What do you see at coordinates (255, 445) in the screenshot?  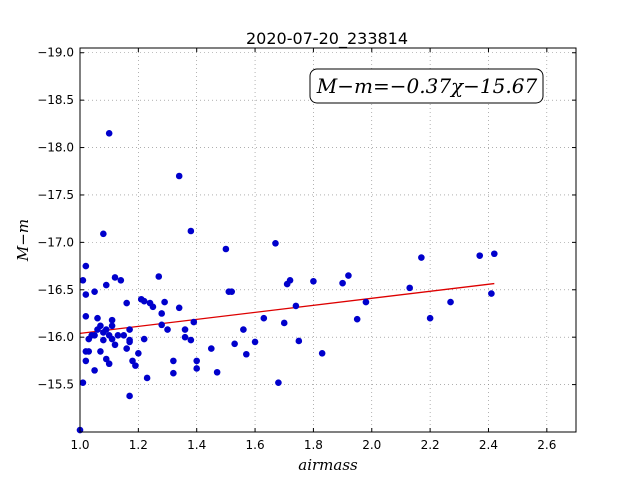 I see `x-tick-label: 1.6` at bounding box center [255, 445].